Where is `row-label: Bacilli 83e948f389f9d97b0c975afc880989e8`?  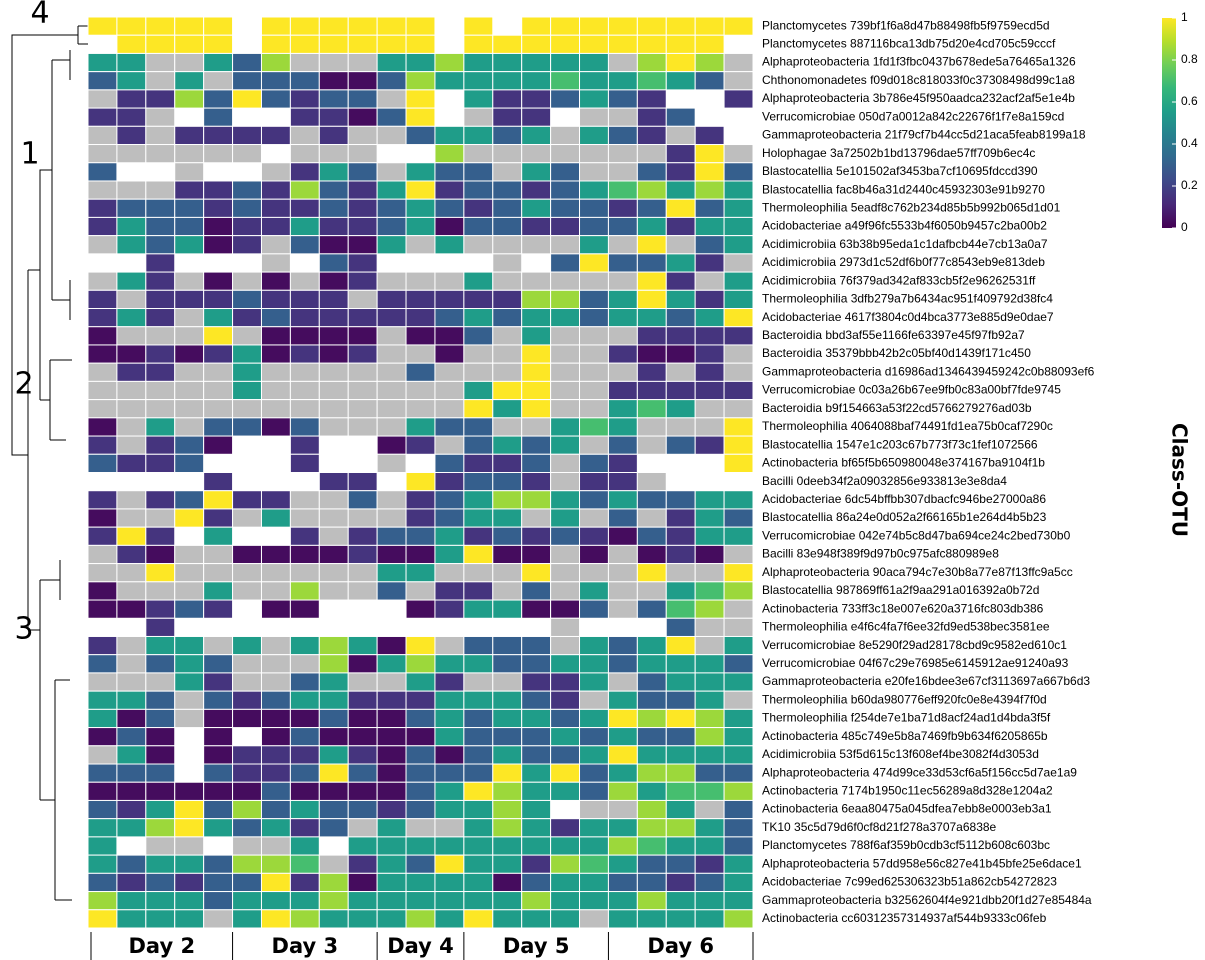
row-label: Bacilli 83e948f389f9d97b0c975afc880989e8 is located at coordinates (880, 554).